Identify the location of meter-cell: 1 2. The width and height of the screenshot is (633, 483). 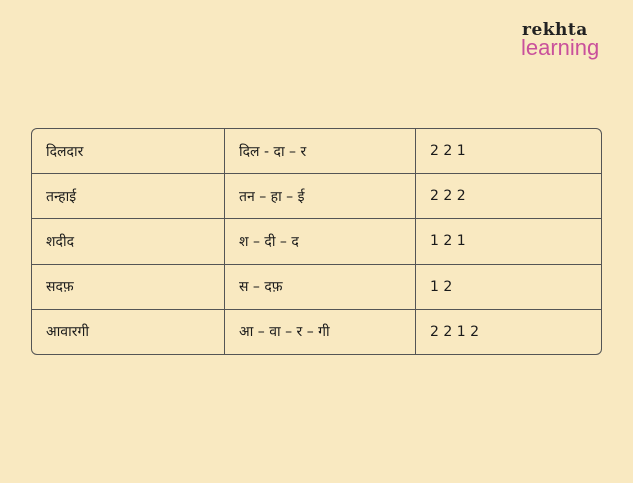
(508, 287).